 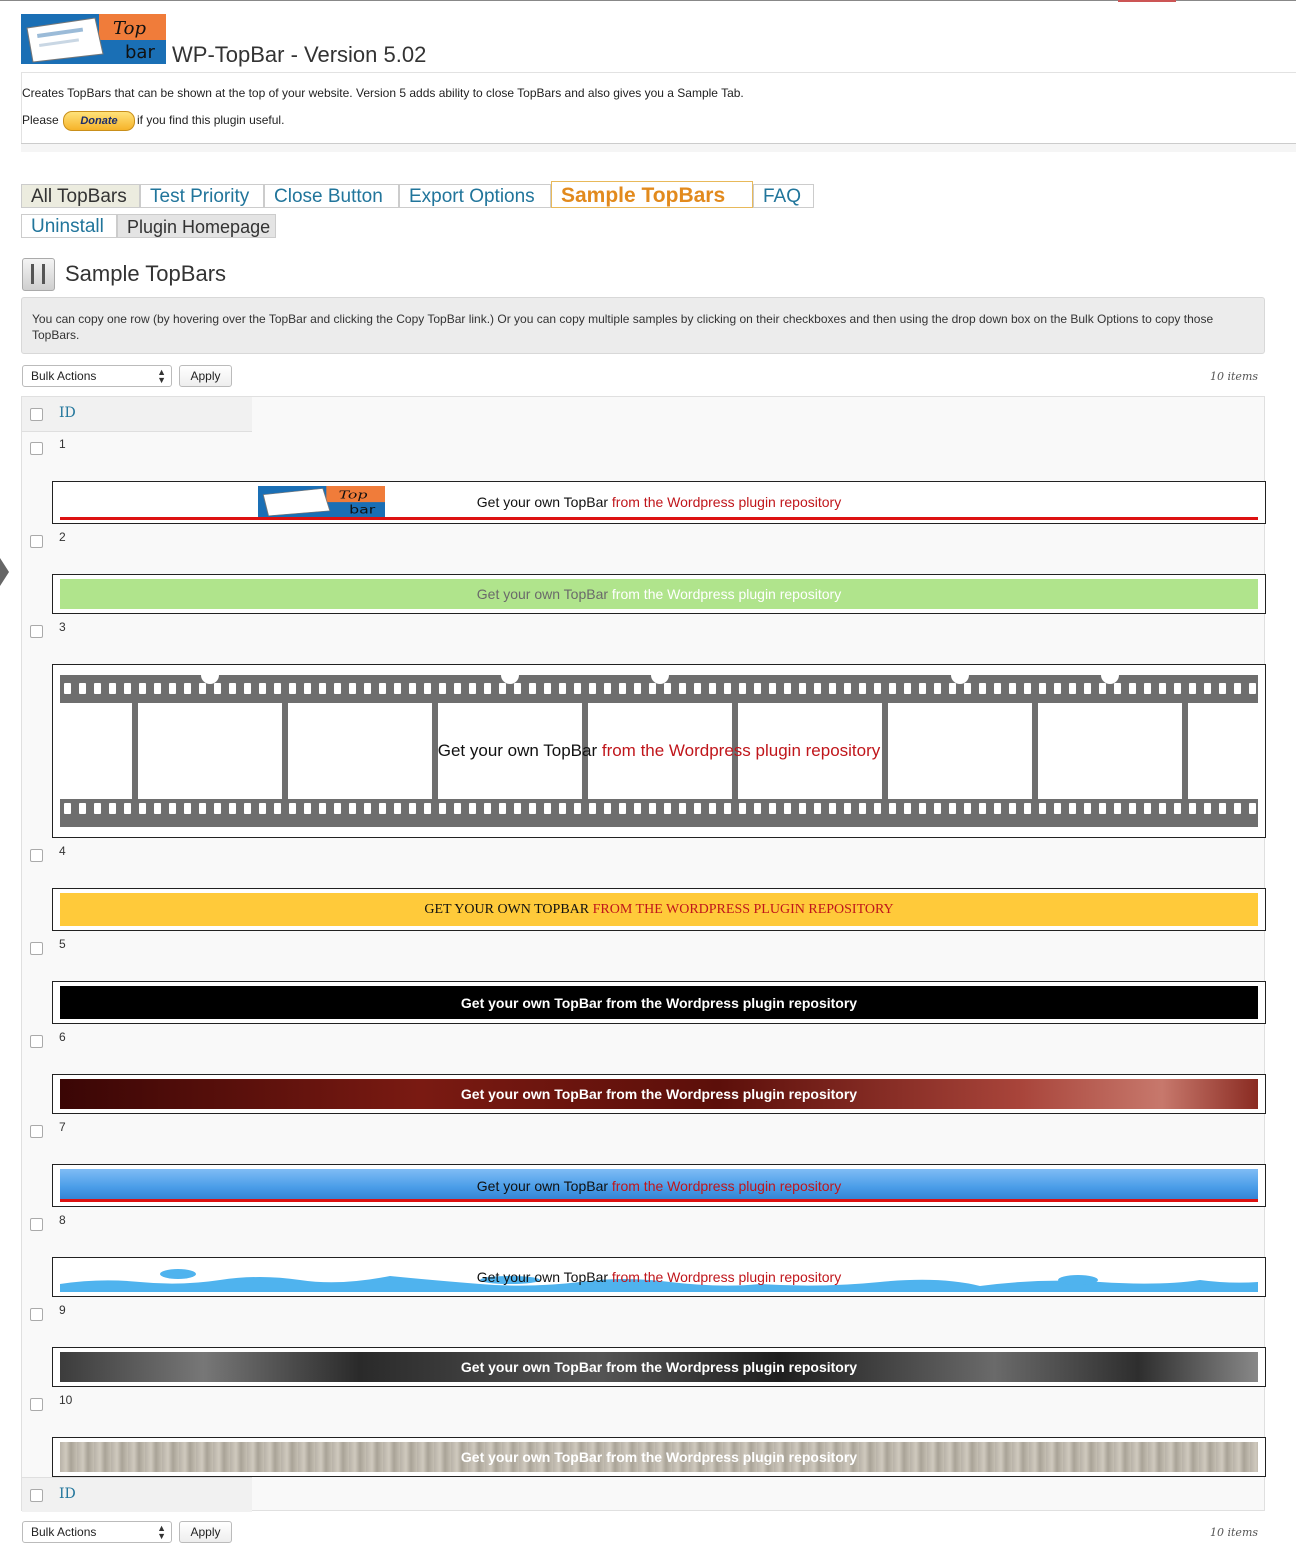 What do you see at coordinates (67, 1494) in the screenshot?
I see `id-column-footer: ID` at bounding box center [67, 1494].